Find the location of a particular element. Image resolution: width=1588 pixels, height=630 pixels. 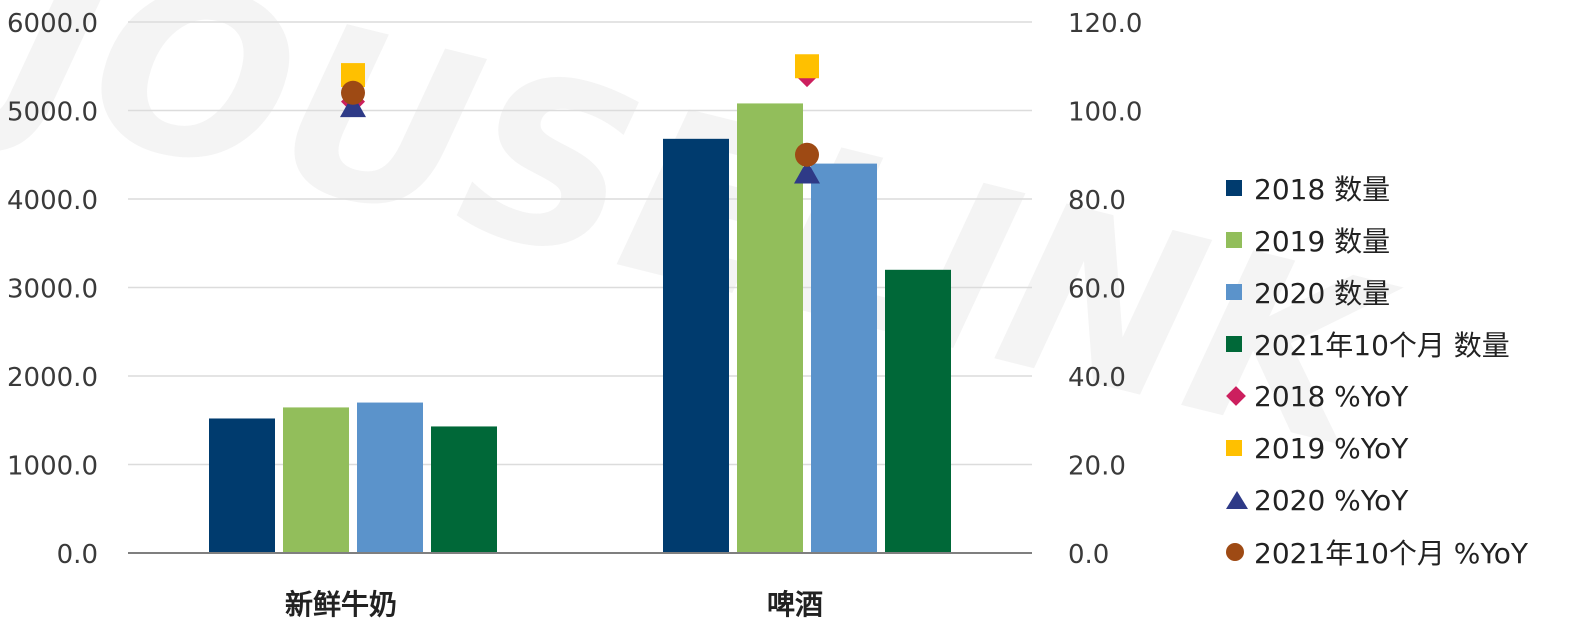

category-label: 新鲜牛奶 is located at coordinates (341, 604).